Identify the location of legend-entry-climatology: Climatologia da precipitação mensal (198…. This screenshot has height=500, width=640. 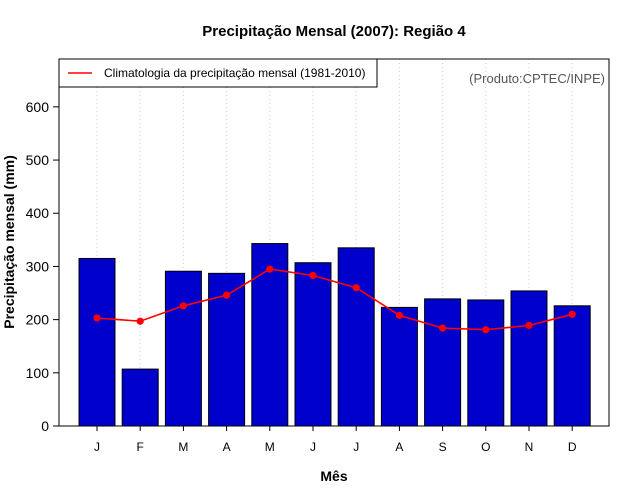
(234, 73).